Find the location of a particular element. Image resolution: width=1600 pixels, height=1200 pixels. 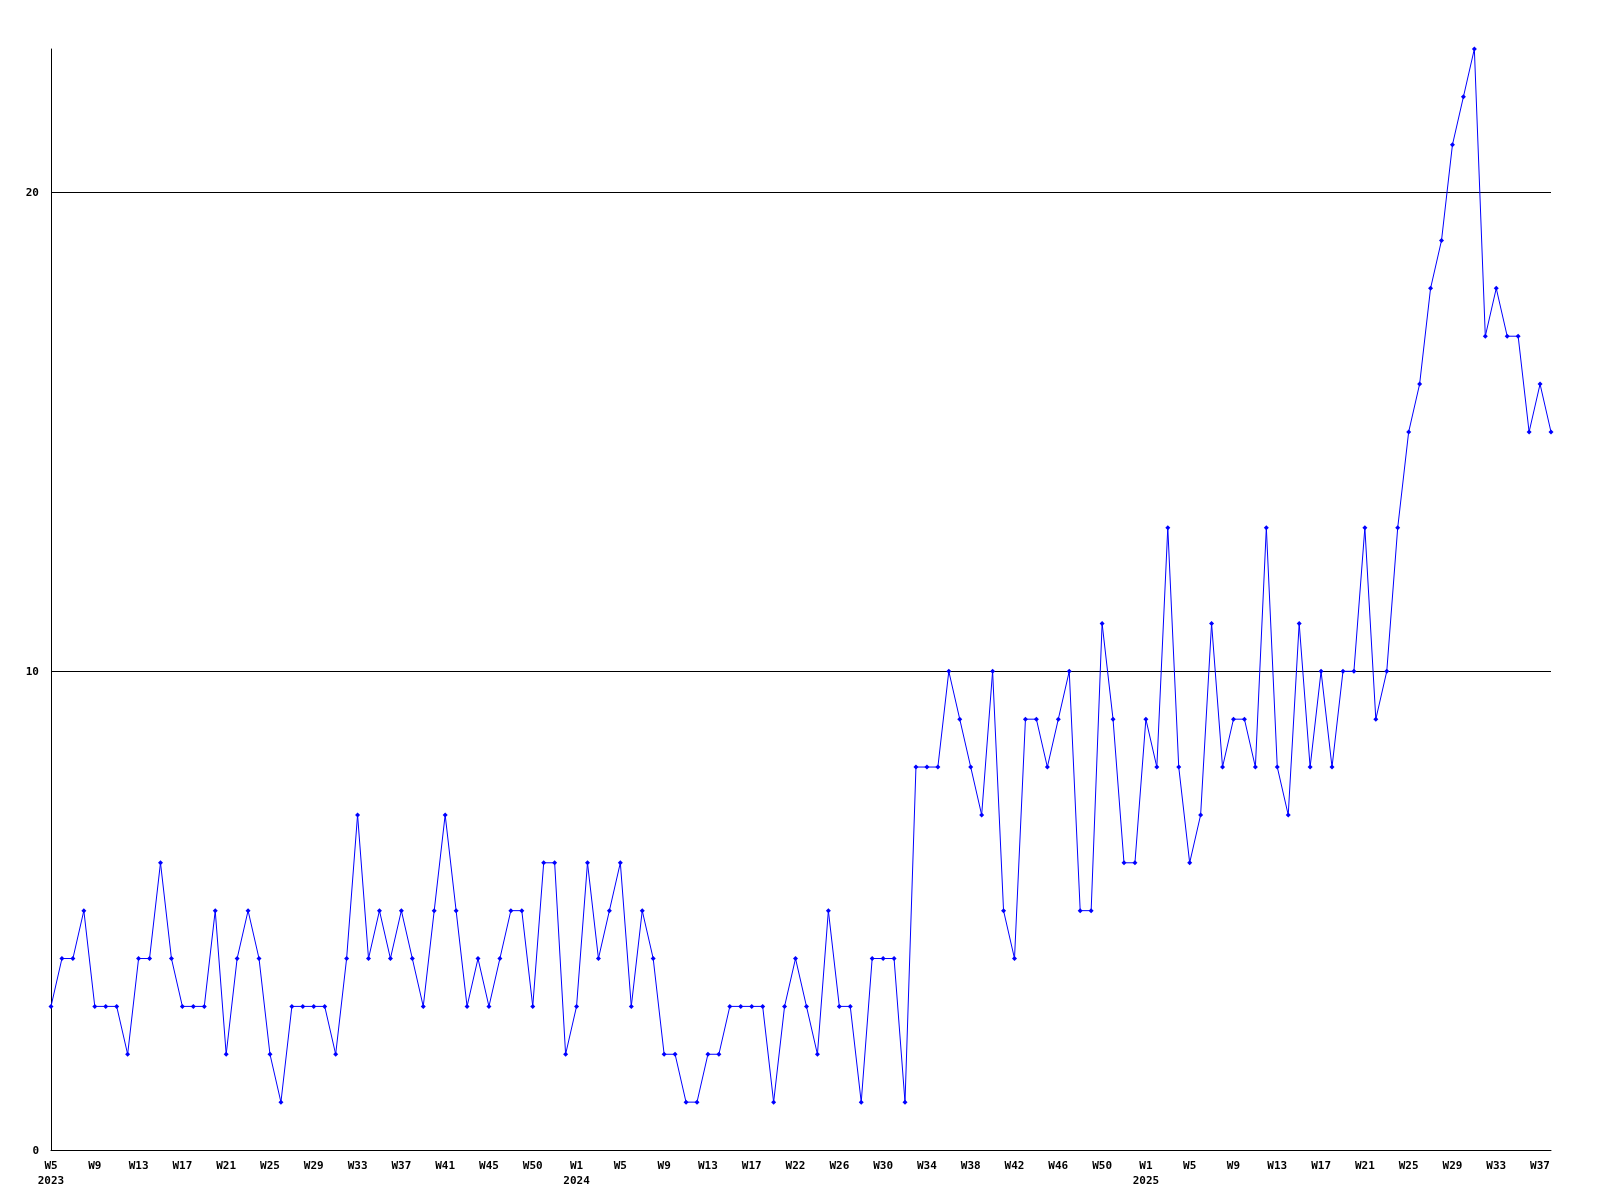

x-tick-label: W1 2024 is located at coordinates (577, 1173).